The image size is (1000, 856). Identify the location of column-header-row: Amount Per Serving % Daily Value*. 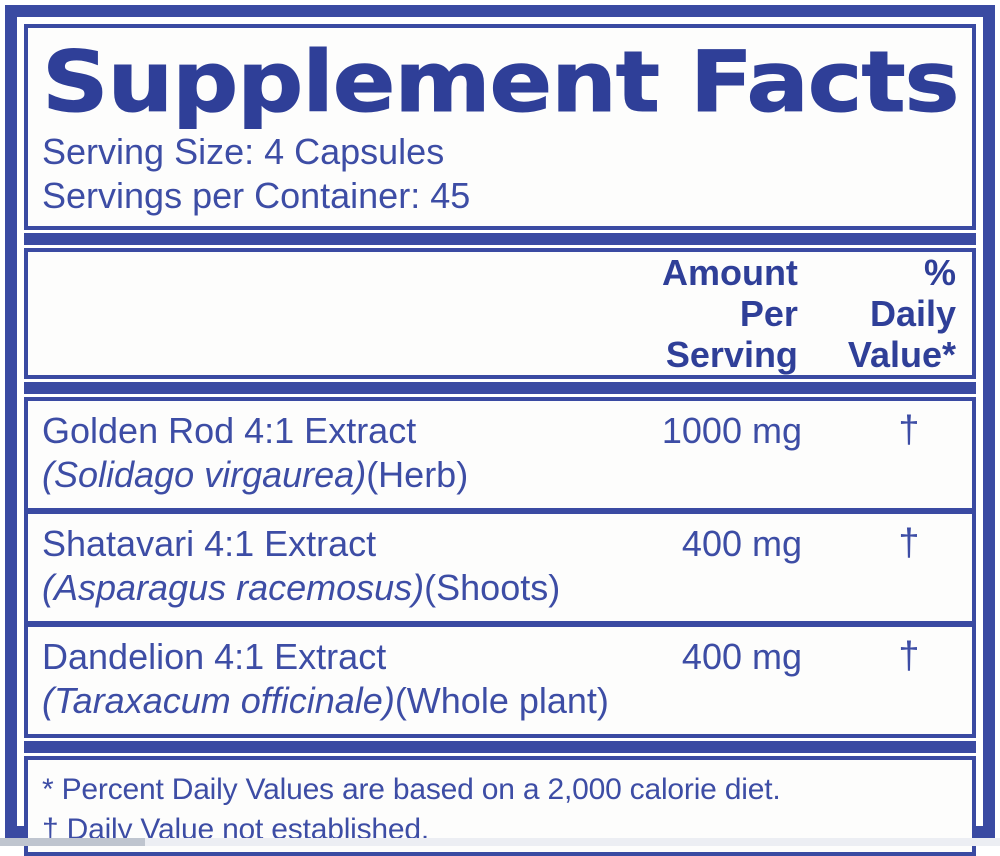
(500, 313).